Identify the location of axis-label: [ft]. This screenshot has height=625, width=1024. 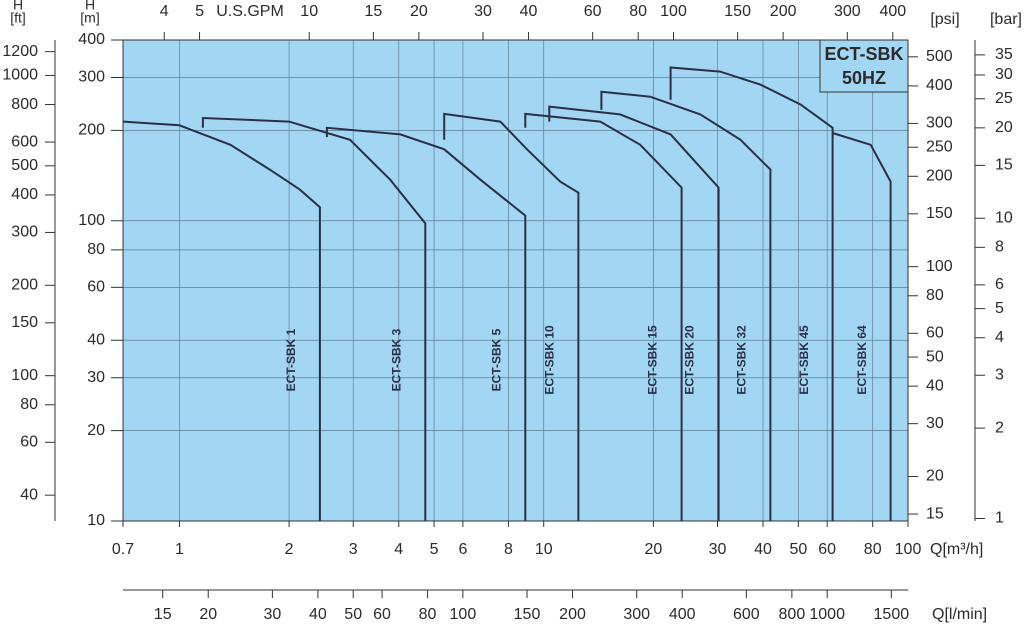
(18, 18).